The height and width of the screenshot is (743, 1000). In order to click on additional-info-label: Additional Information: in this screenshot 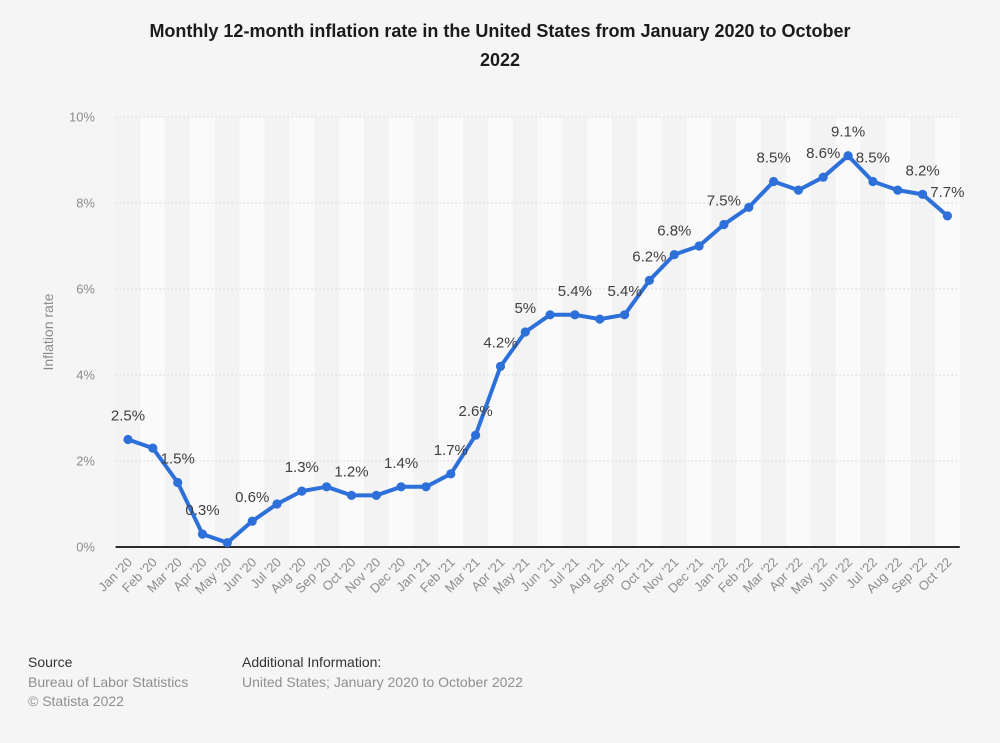, I will do `click(312, 662)`.